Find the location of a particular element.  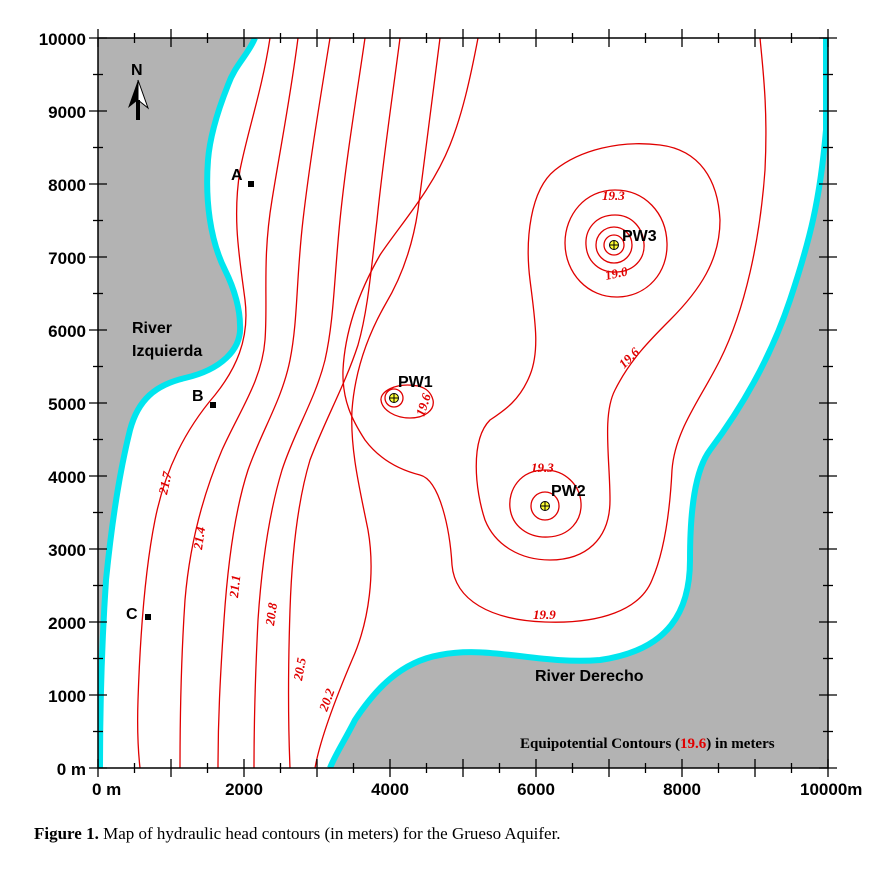

observation-points: A B C is located at coordinates (190, 395).